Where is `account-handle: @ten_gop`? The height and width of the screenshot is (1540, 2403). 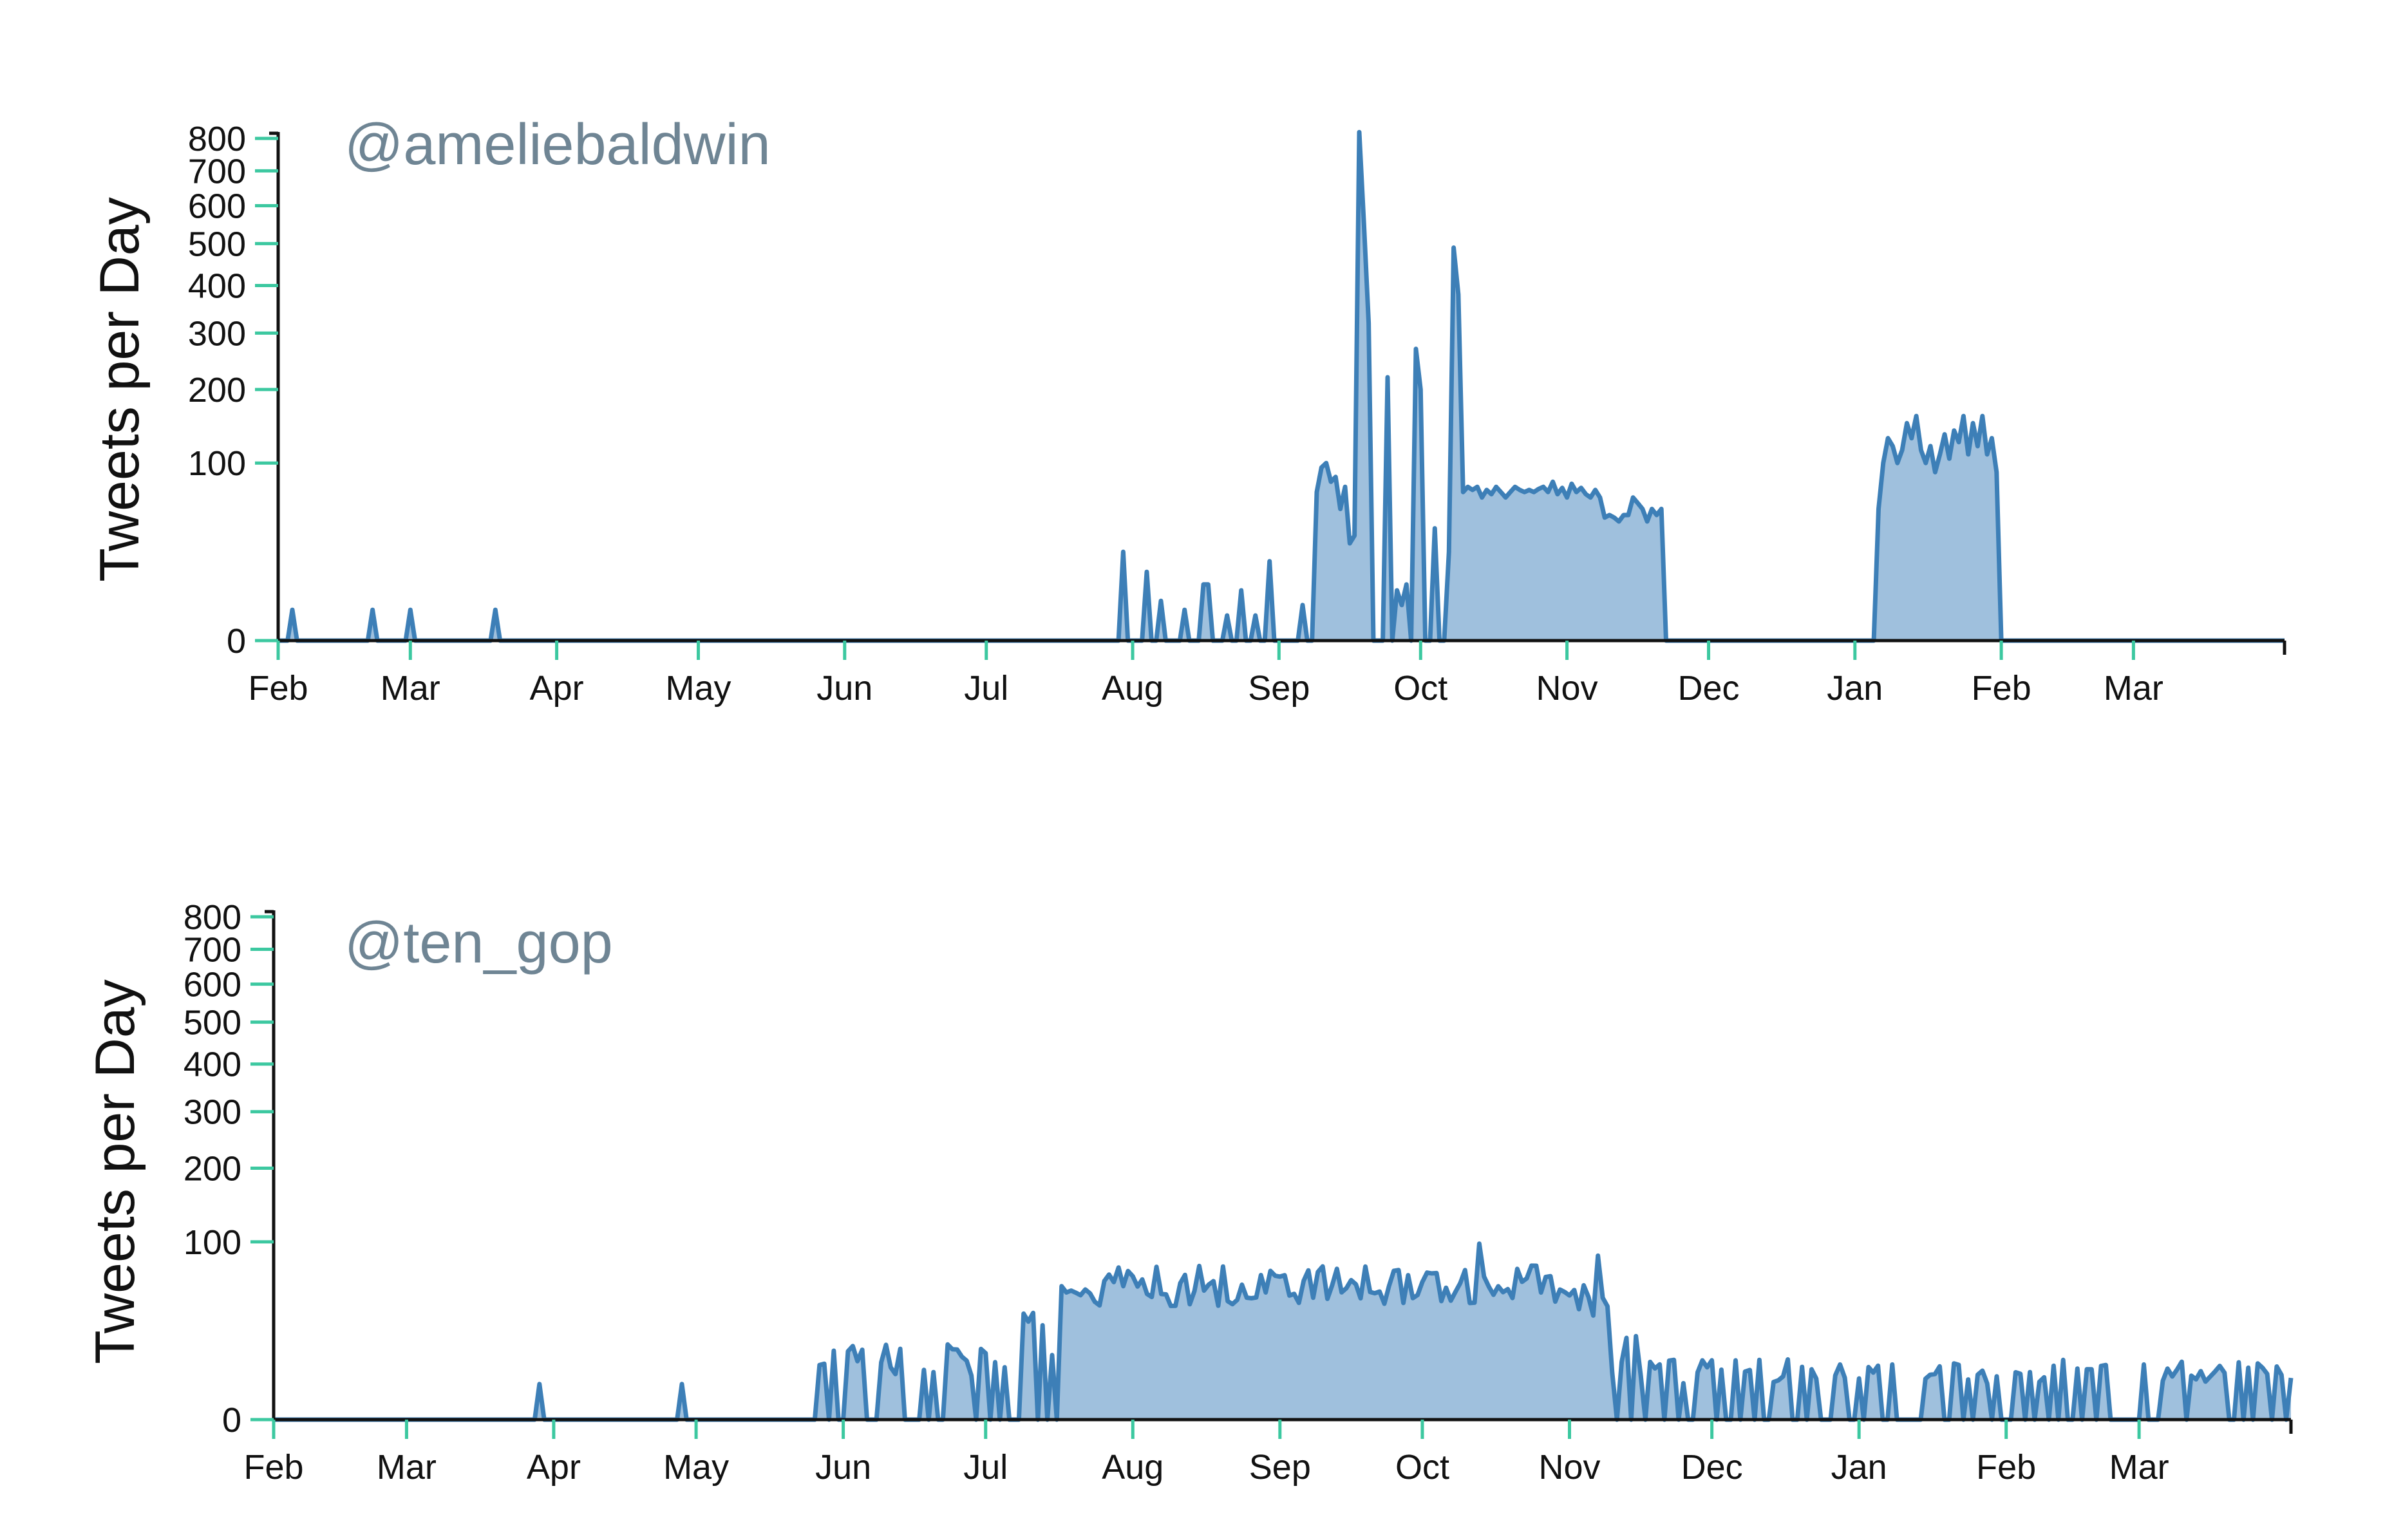
account-handle: @ten_gop is located at coordinates (478, 943).